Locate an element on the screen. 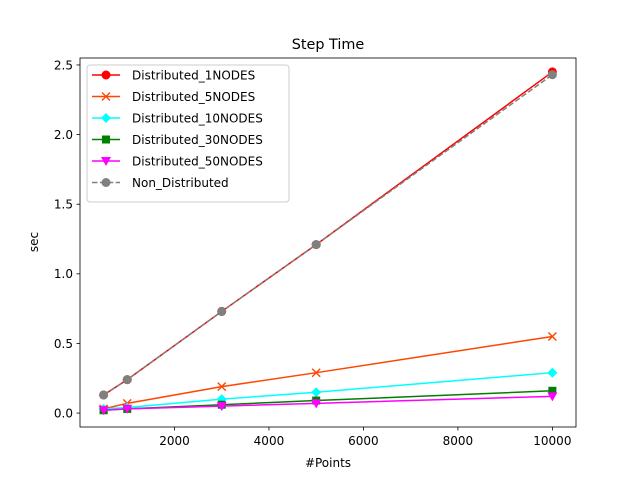  x-tick-label: 4000 is located at coordinates (269, 441).